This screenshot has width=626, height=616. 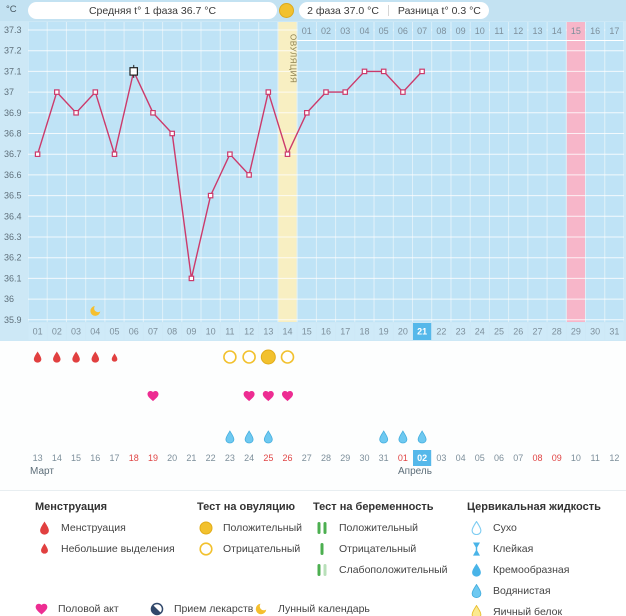 I want to click on svg-text: 36.5, so click(x=13, y=196).